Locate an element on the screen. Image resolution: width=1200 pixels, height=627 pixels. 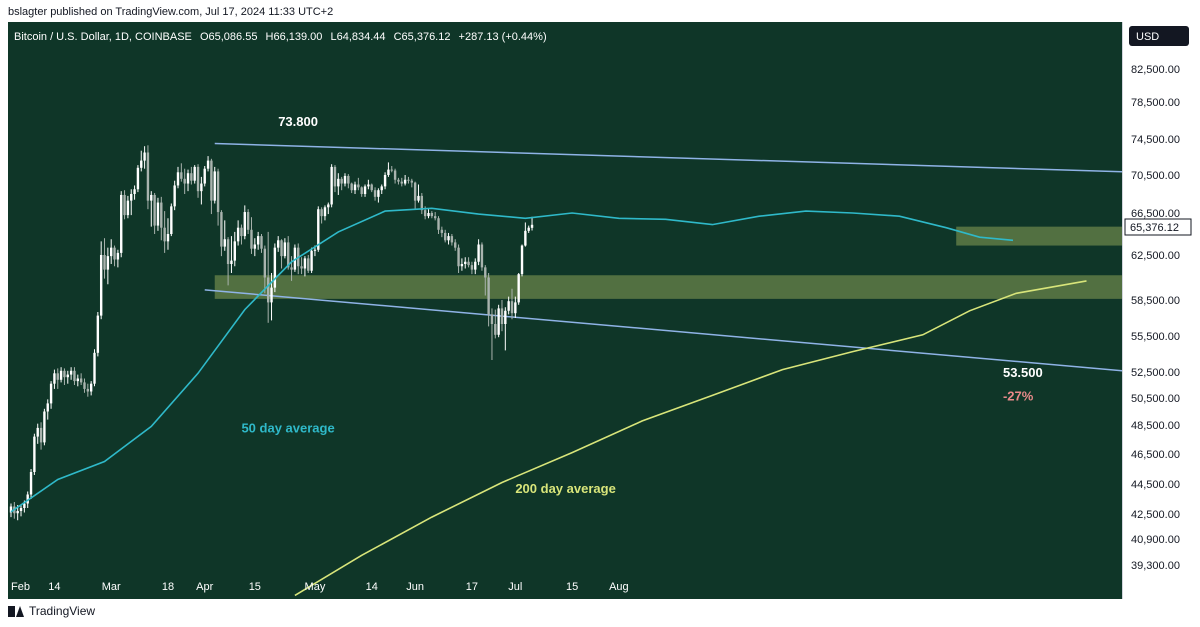
y-tick-label: 40,900.00 is located at coordinates (1155, 540).